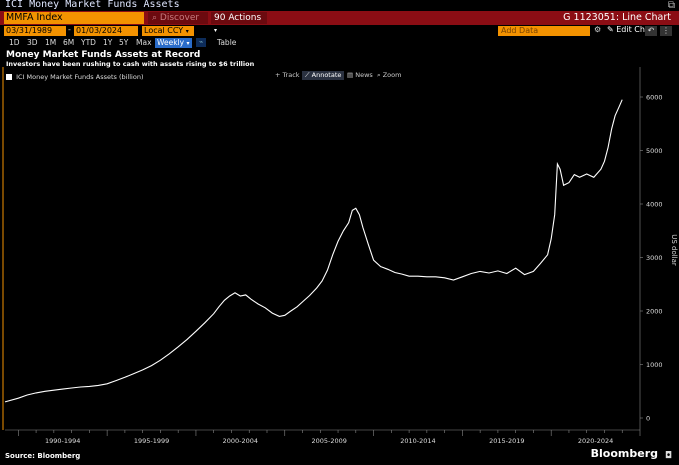 The image size is (679, 465). Describe the element at coordinates (43, 456) in the screenshot. I see `source-note: Source: Bloomberg` at that location.